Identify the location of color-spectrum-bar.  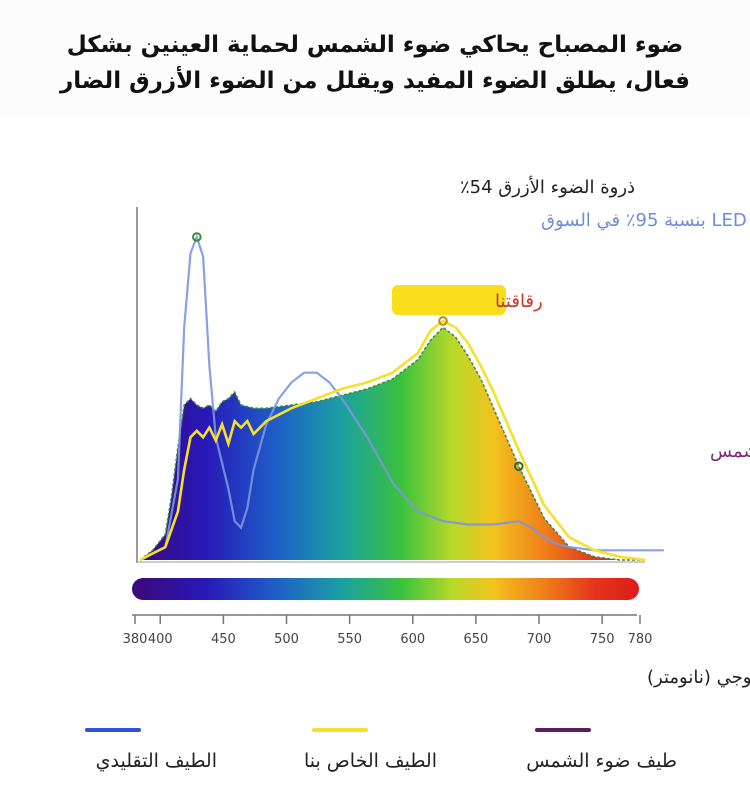
(385, 589).